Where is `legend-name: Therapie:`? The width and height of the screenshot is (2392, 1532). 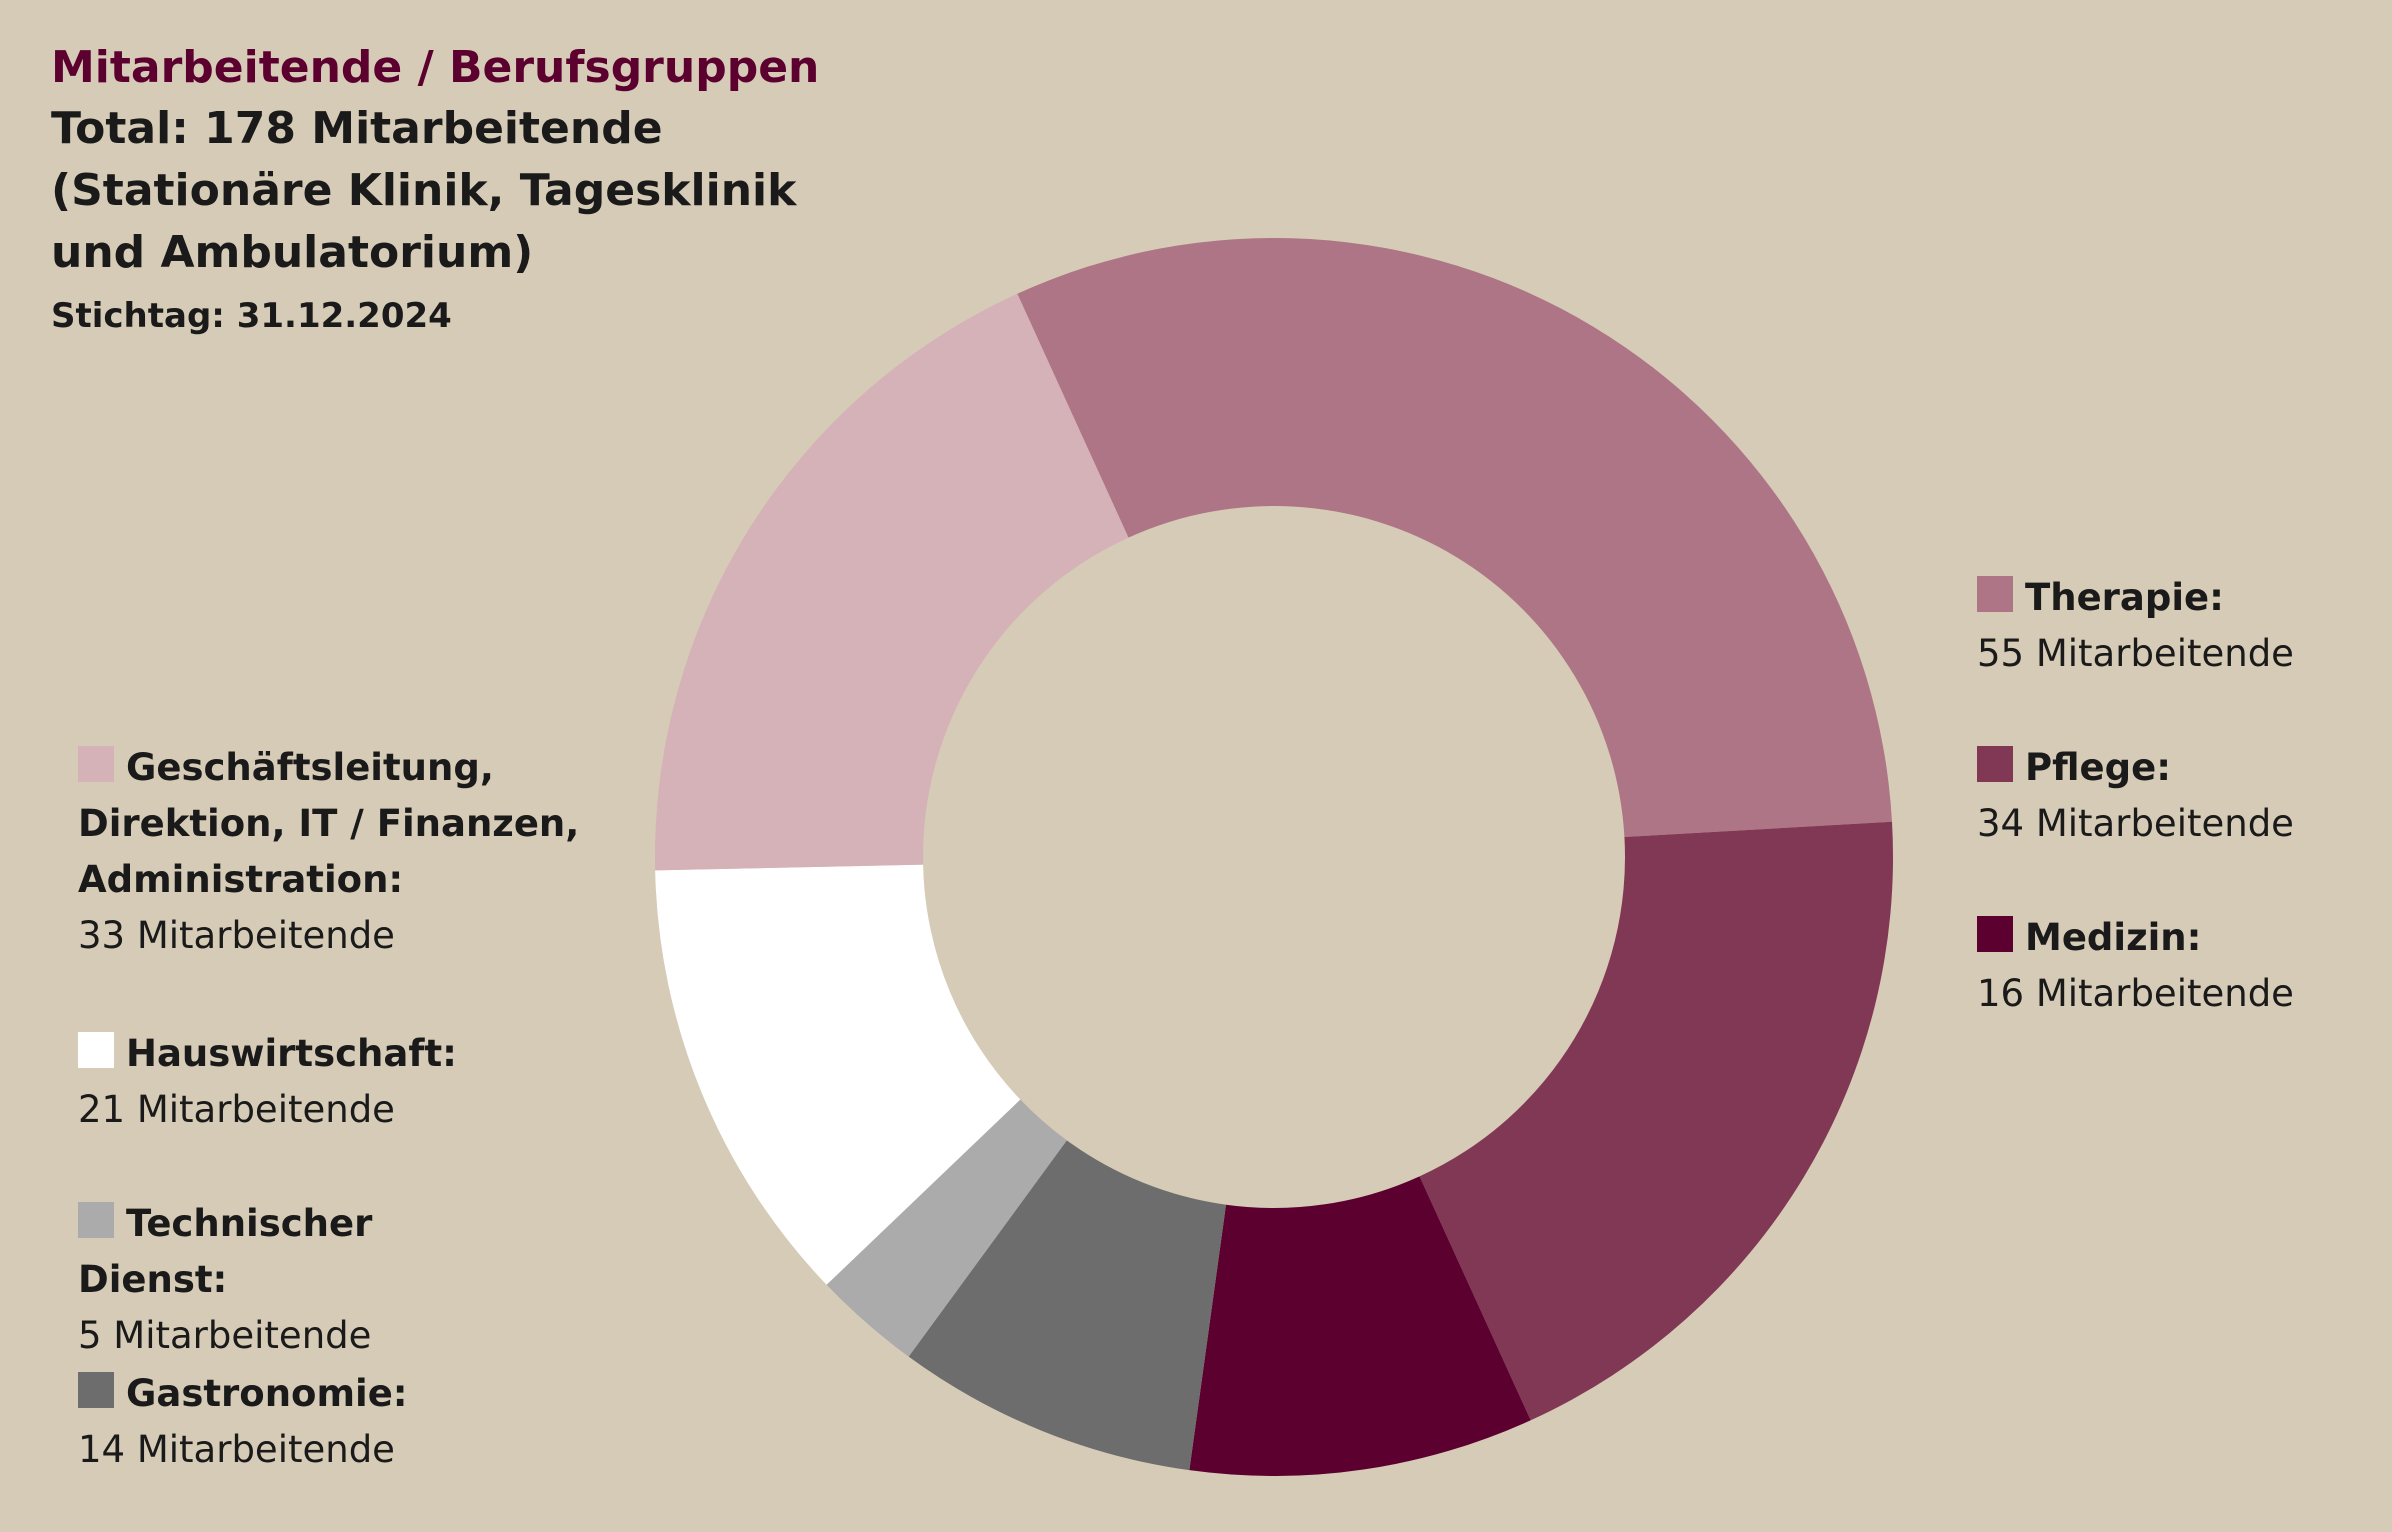
legend-name: Therapie: is located at coordinates (2124, 597).